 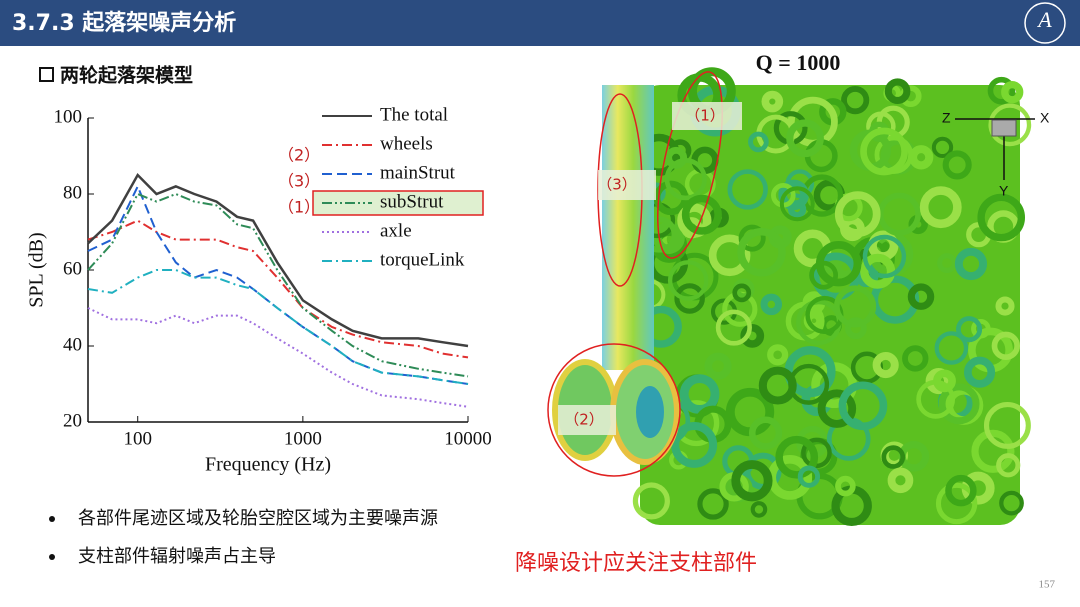 I want to click on axis-box, so click(x=1004, y=128).